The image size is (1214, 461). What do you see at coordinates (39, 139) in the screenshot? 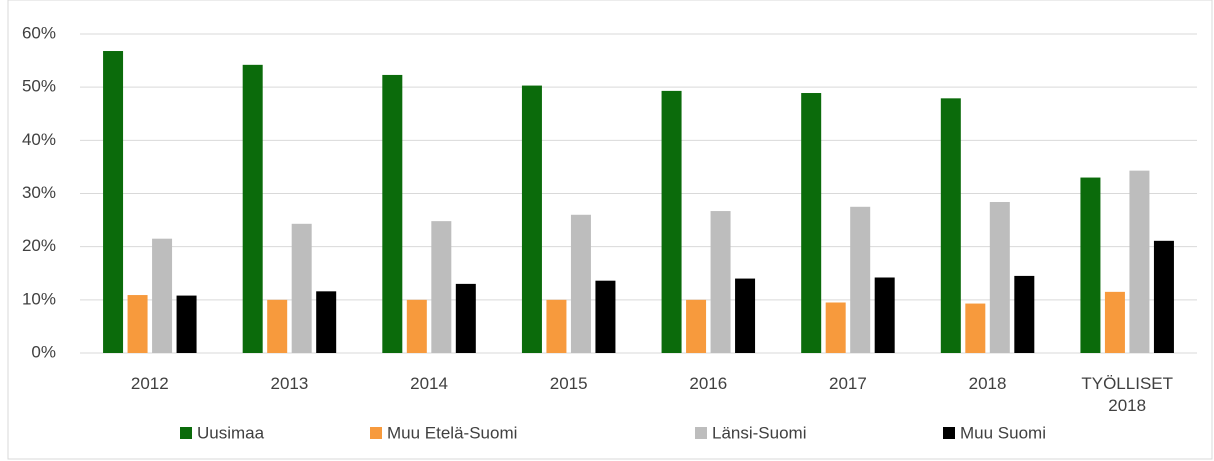
I see `y-tick-label: 40%` at bounding box center [39, 139].